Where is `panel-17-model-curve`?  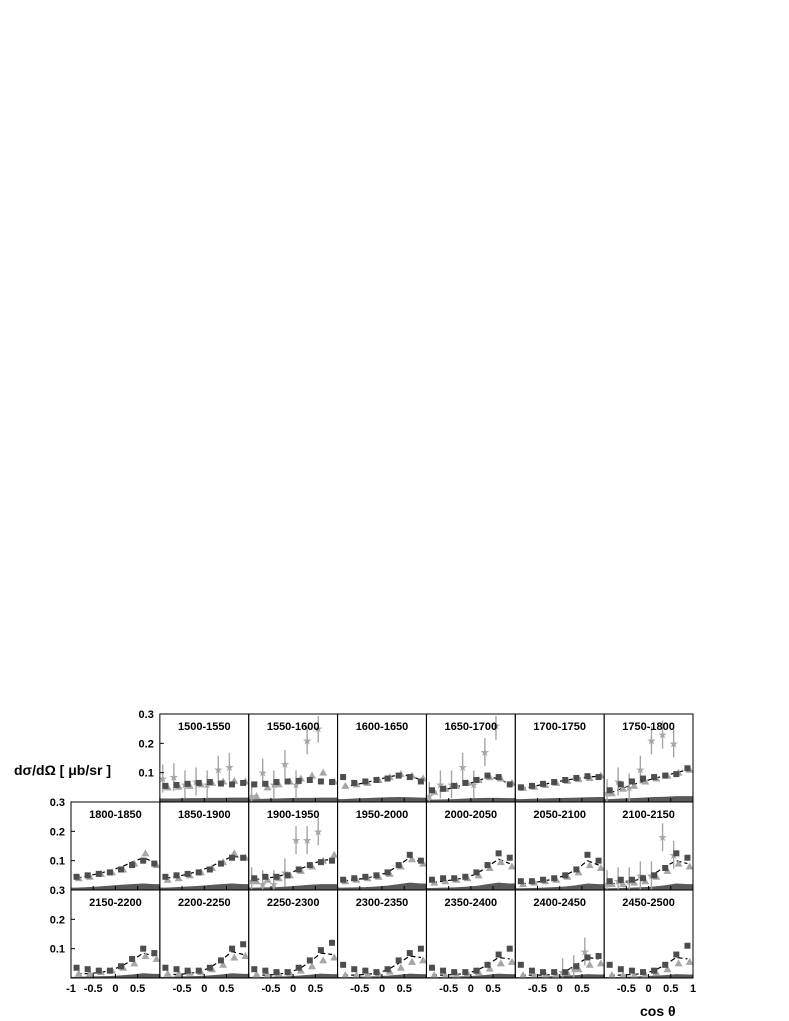
panel-17-model-curve is located at coordinates (382, 965).